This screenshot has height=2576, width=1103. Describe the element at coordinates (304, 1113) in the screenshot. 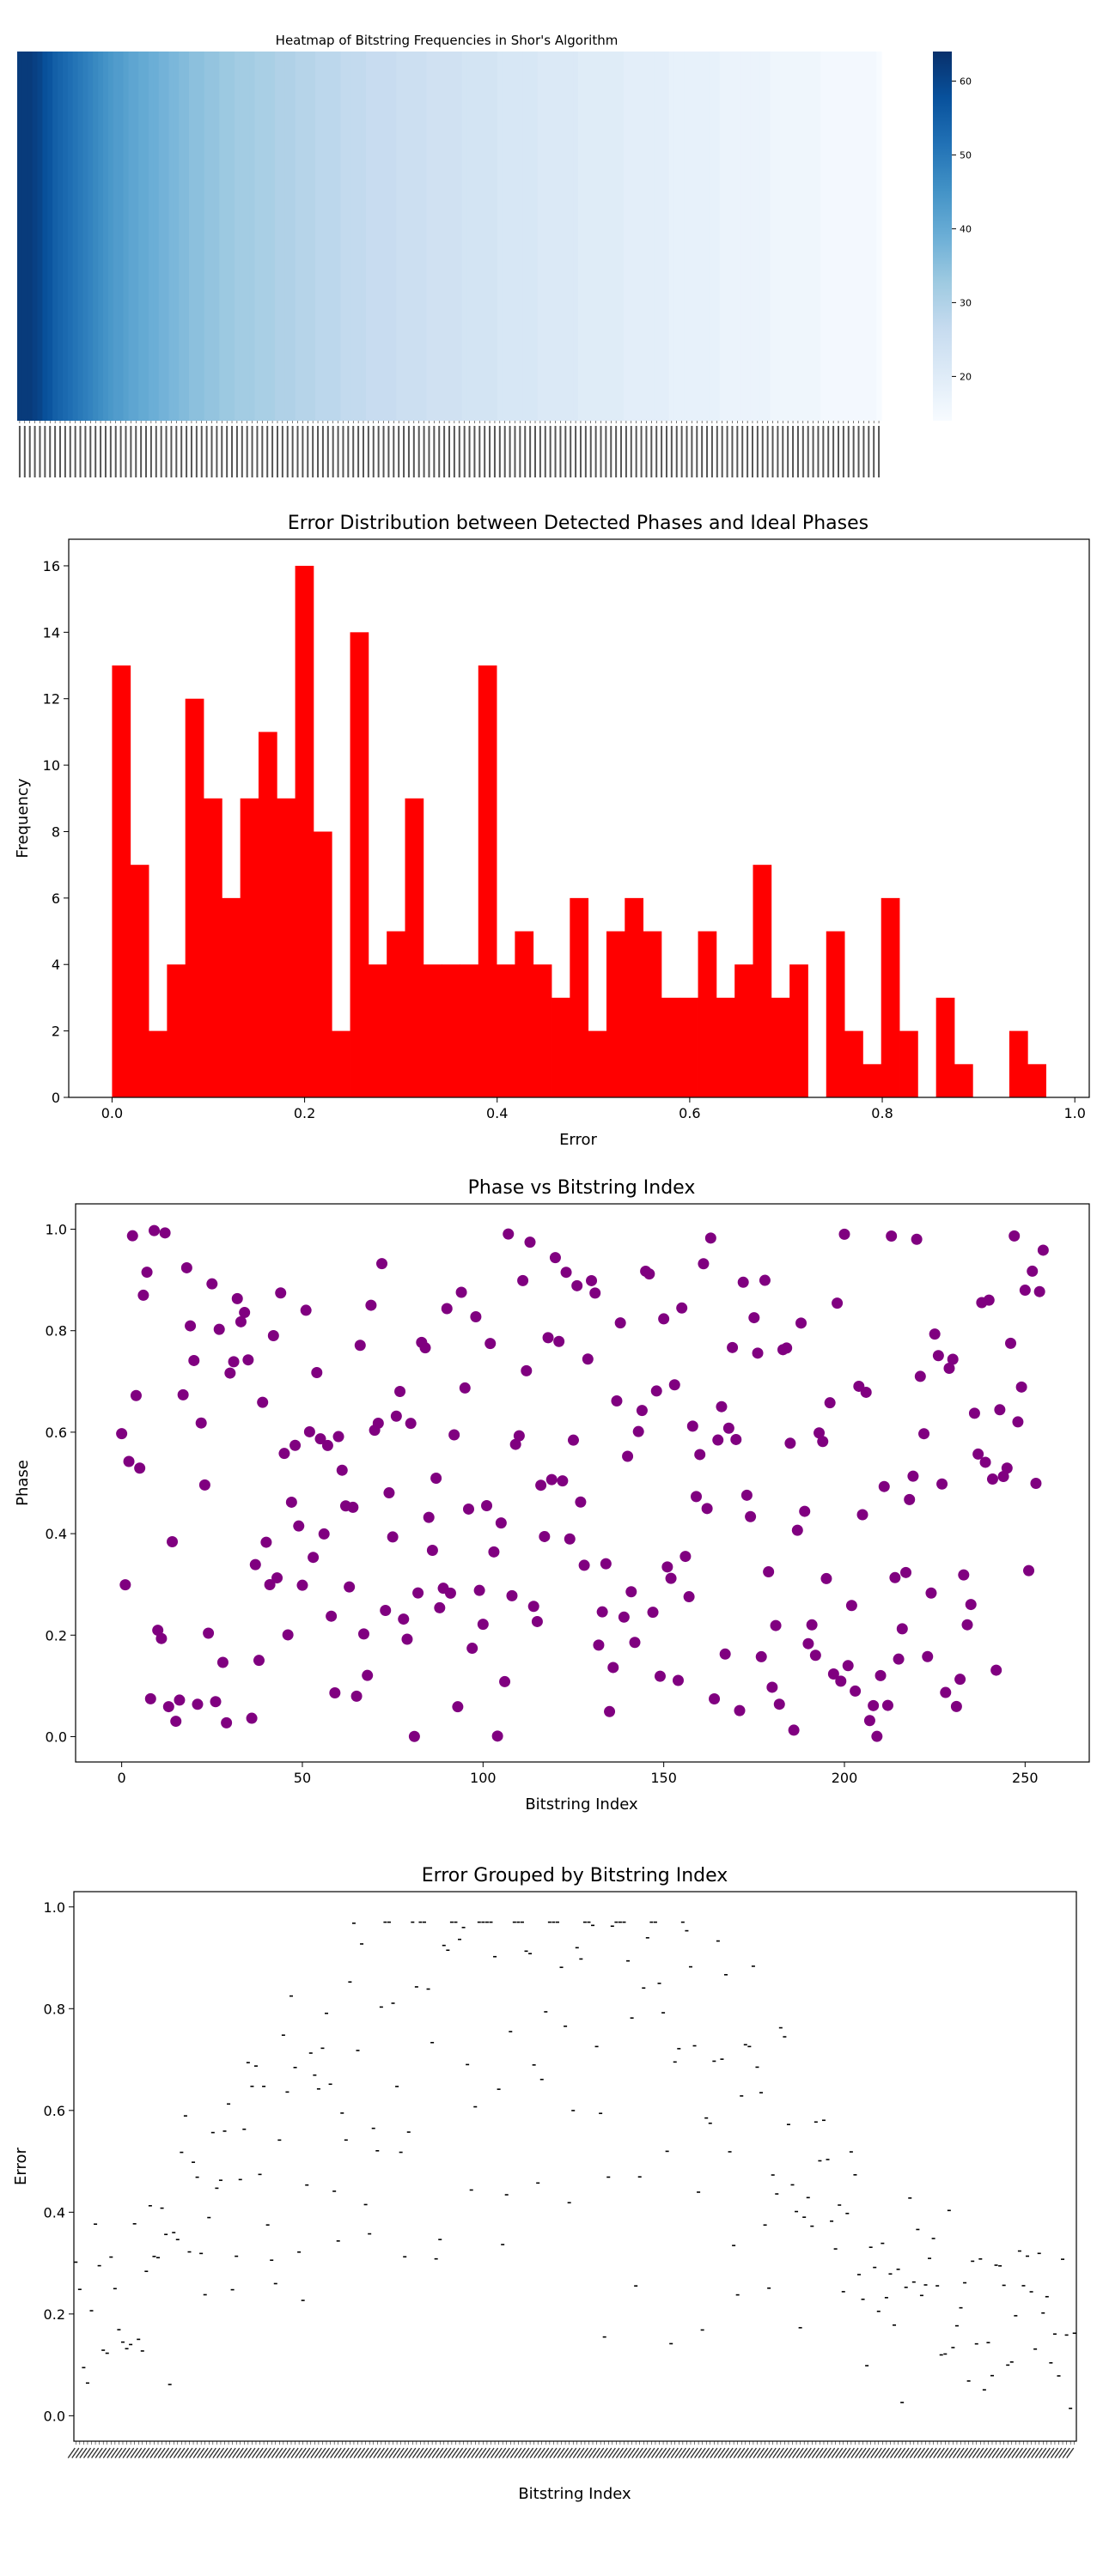

I see `histogram-x-tick-label: 0.2` at that location.